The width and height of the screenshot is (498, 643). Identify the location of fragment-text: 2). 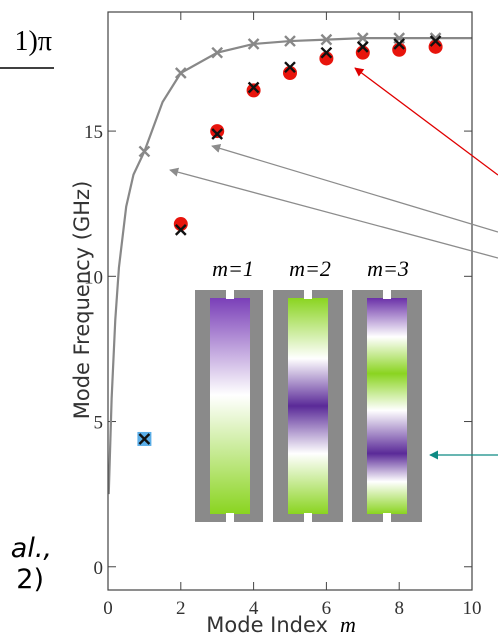
(30, 579).